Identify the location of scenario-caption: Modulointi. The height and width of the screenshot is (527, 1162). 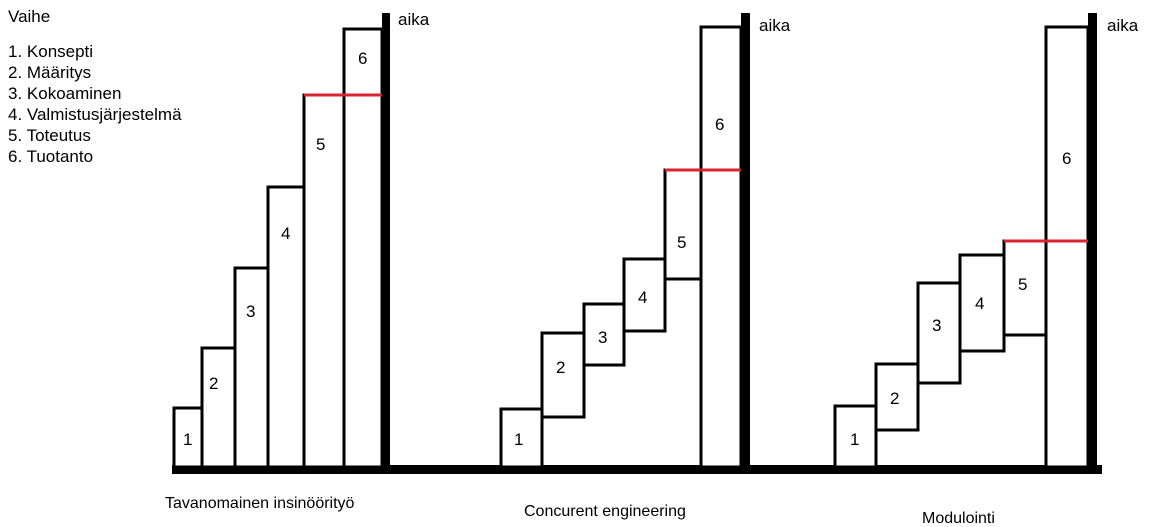
(958, 518).